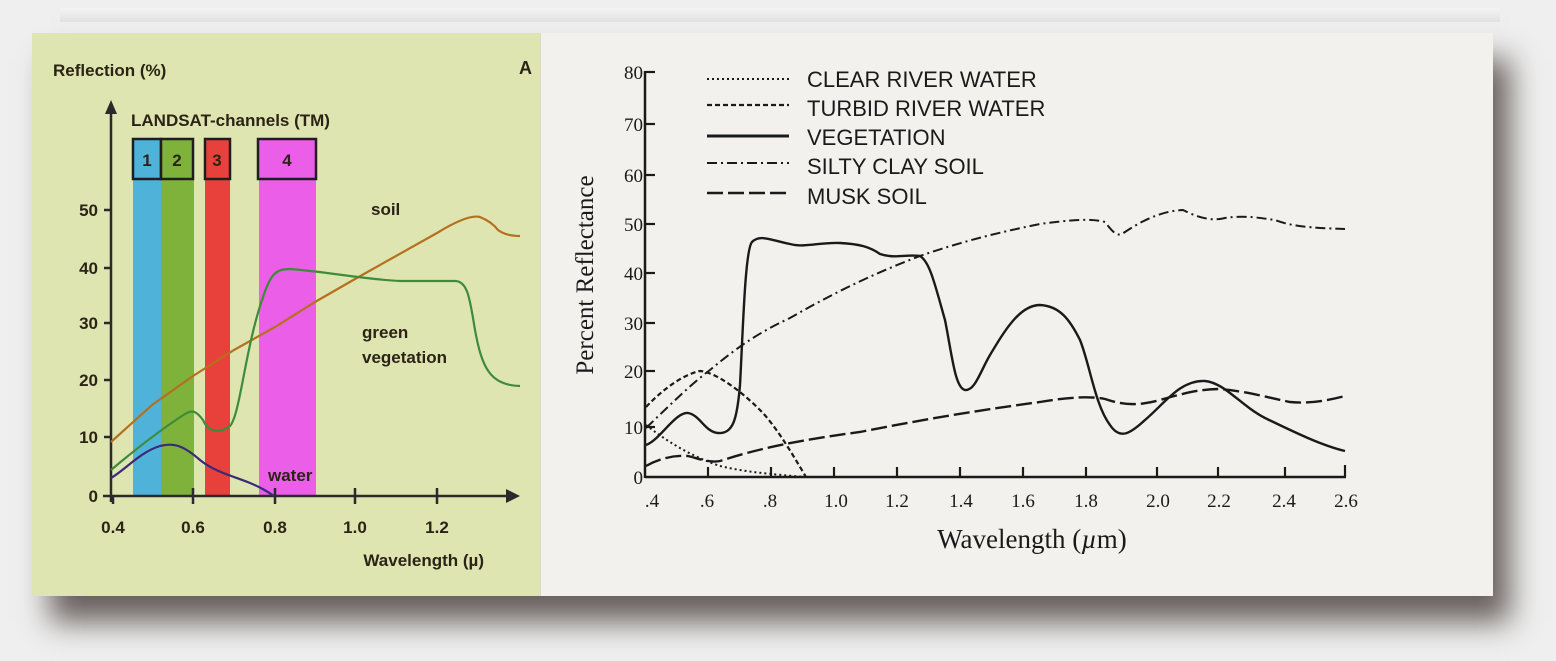 This screenshot has width=1556, height=661. I want to click on svg-text: 2.0, so click(1158, 501).